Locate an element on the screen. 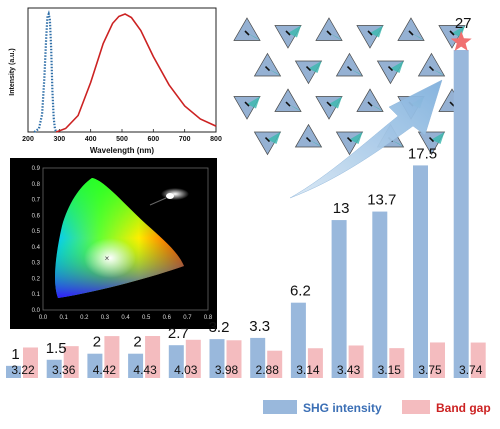 The height and width of the screenshot is (429, 500). legend-label-shg: SHG intensity is located at coordinates (342, 408).